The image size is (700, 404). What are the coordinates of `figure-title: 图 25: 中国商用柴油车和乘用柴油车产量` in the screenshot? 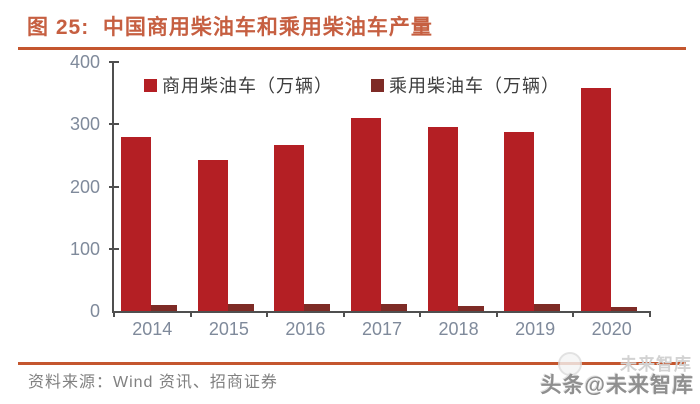 It's located at (230, 27).